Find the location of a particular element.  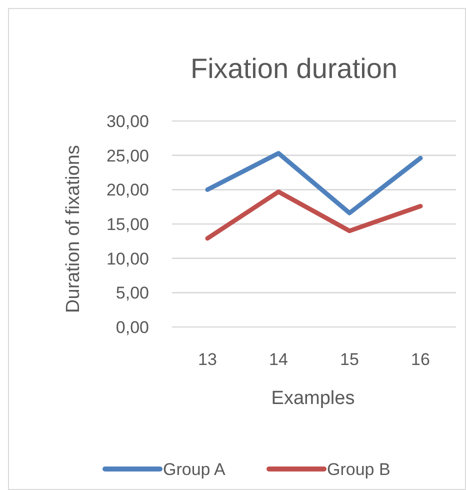

legend-label: Group A is located at coordinates (194, 469).